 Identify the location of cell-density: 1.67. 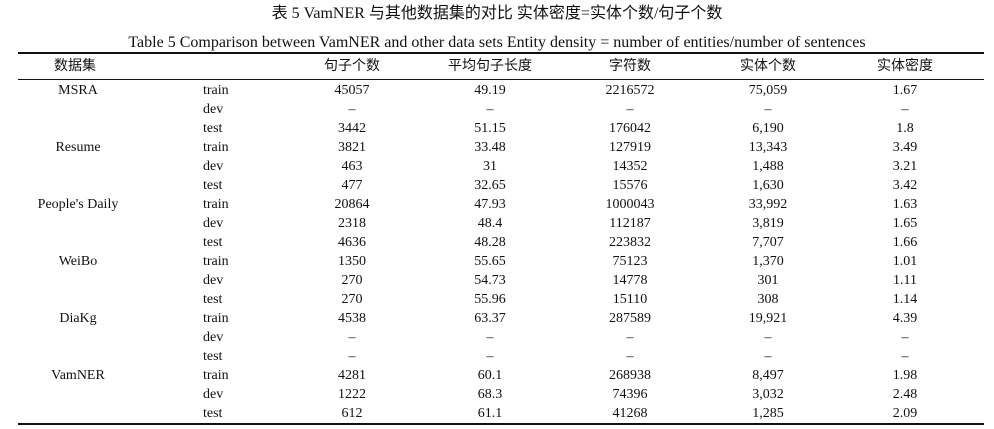
(905, 90).